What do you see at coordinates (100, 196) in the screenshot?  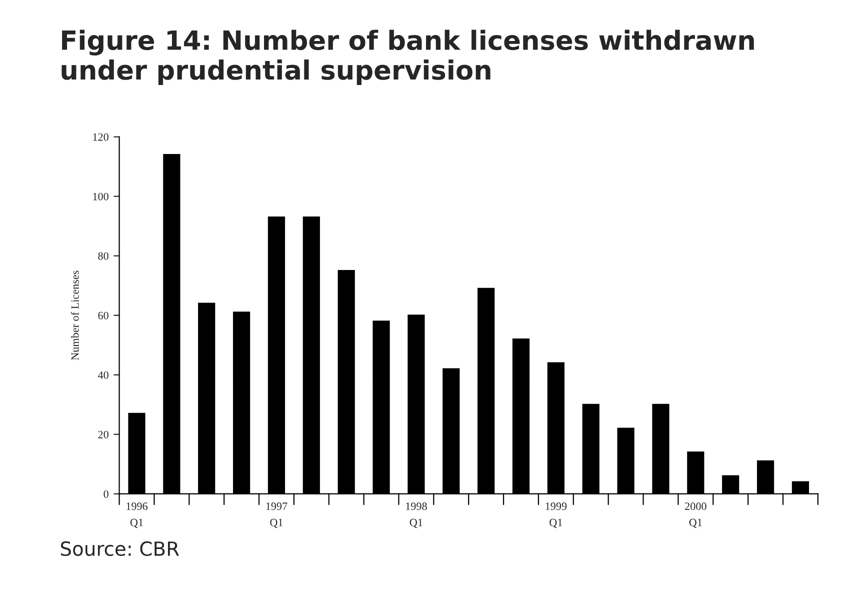 I see `y-tick-label: 100` at bounding box center [100, 196].